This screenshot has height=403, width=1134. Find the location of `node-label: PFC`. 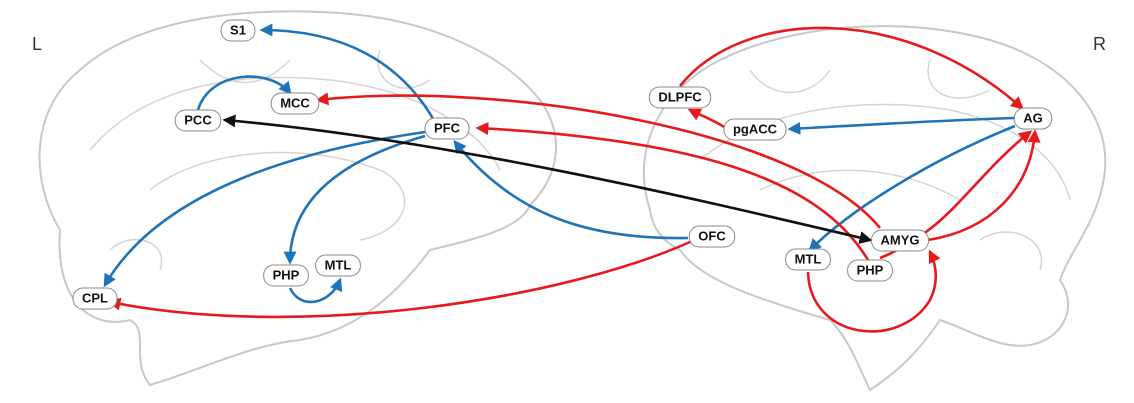

node-label: PFC is located at coordinates (447, 127).